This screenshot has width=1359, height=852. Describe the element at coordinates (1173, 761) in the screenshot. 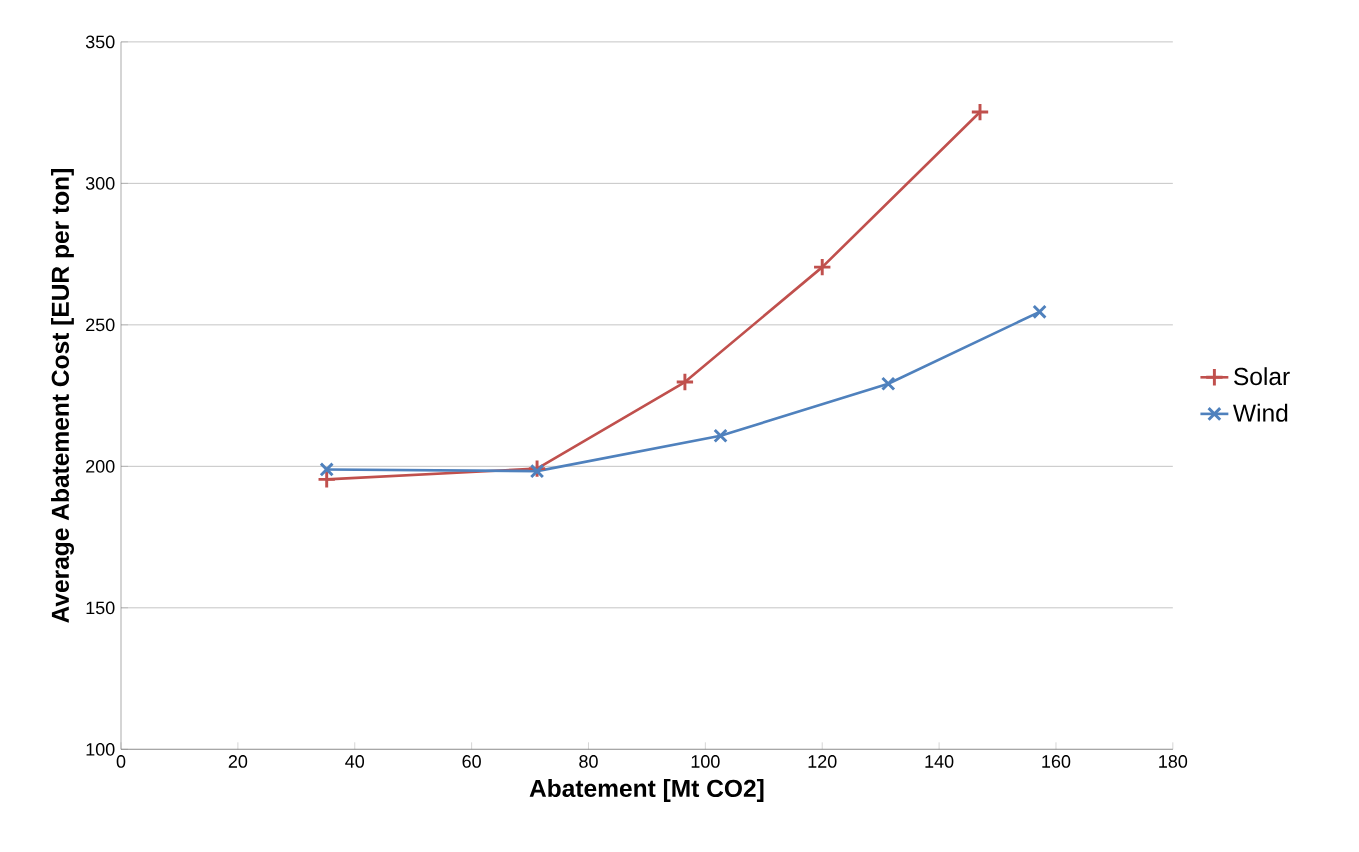

I see `x-tick-label: 180` at that location.